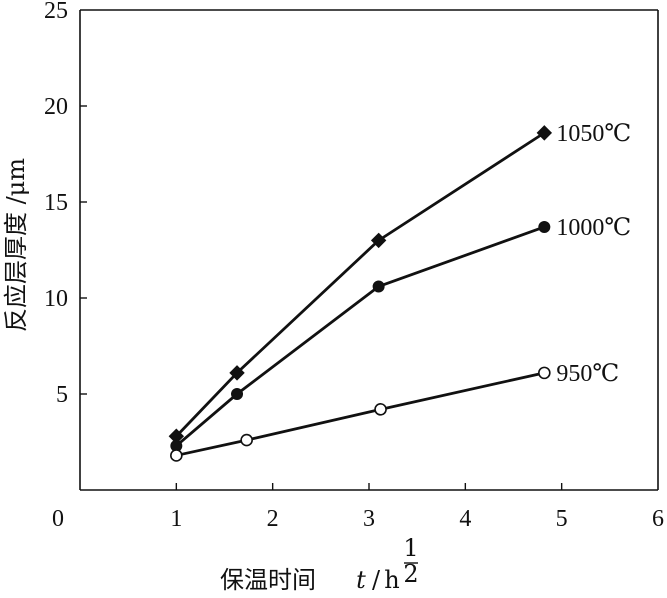  I want to click on series-2: 950℃, so click(394, 411).